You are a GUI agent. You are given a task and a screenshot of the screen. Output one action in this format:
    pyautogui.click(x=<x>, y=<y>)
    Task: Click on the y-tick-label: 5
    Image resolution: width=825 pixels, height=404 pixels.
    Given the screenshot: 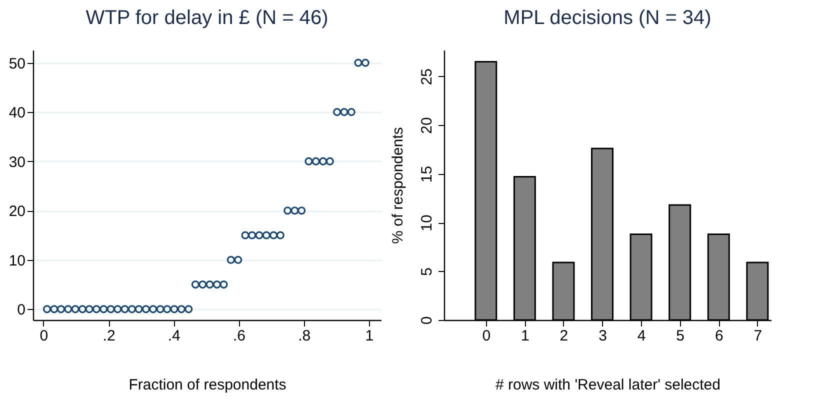 What is the action you would take?
    pyautogui.click(x=427, y=272)
    